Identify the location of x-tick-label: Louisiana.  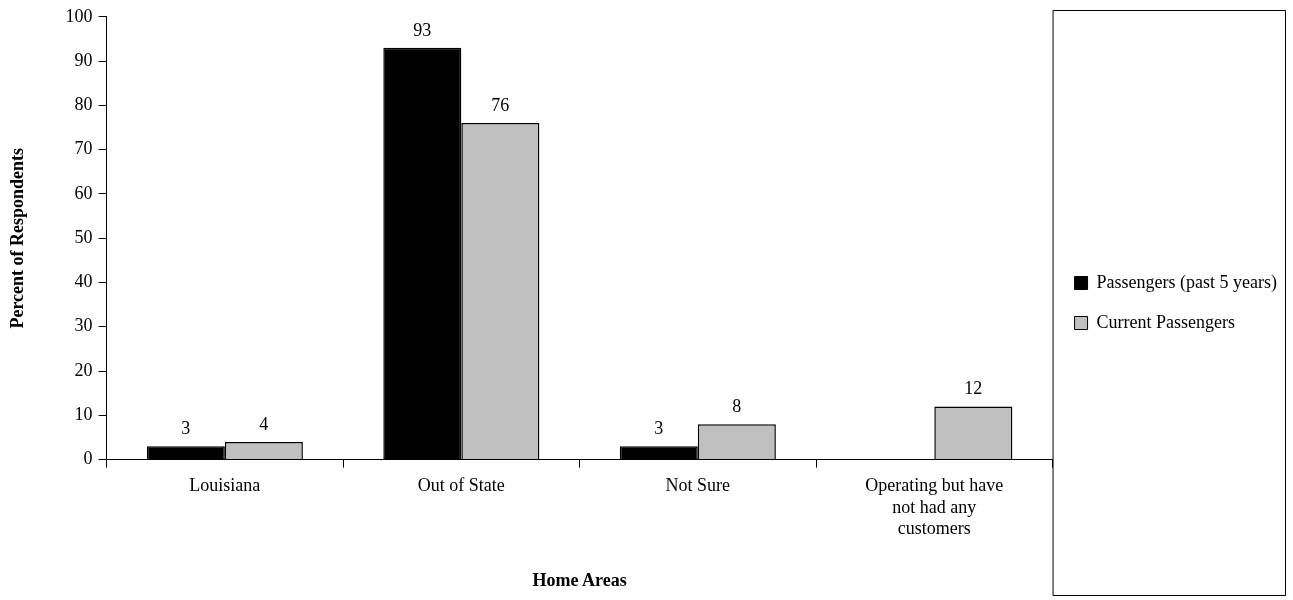
(225, 485).